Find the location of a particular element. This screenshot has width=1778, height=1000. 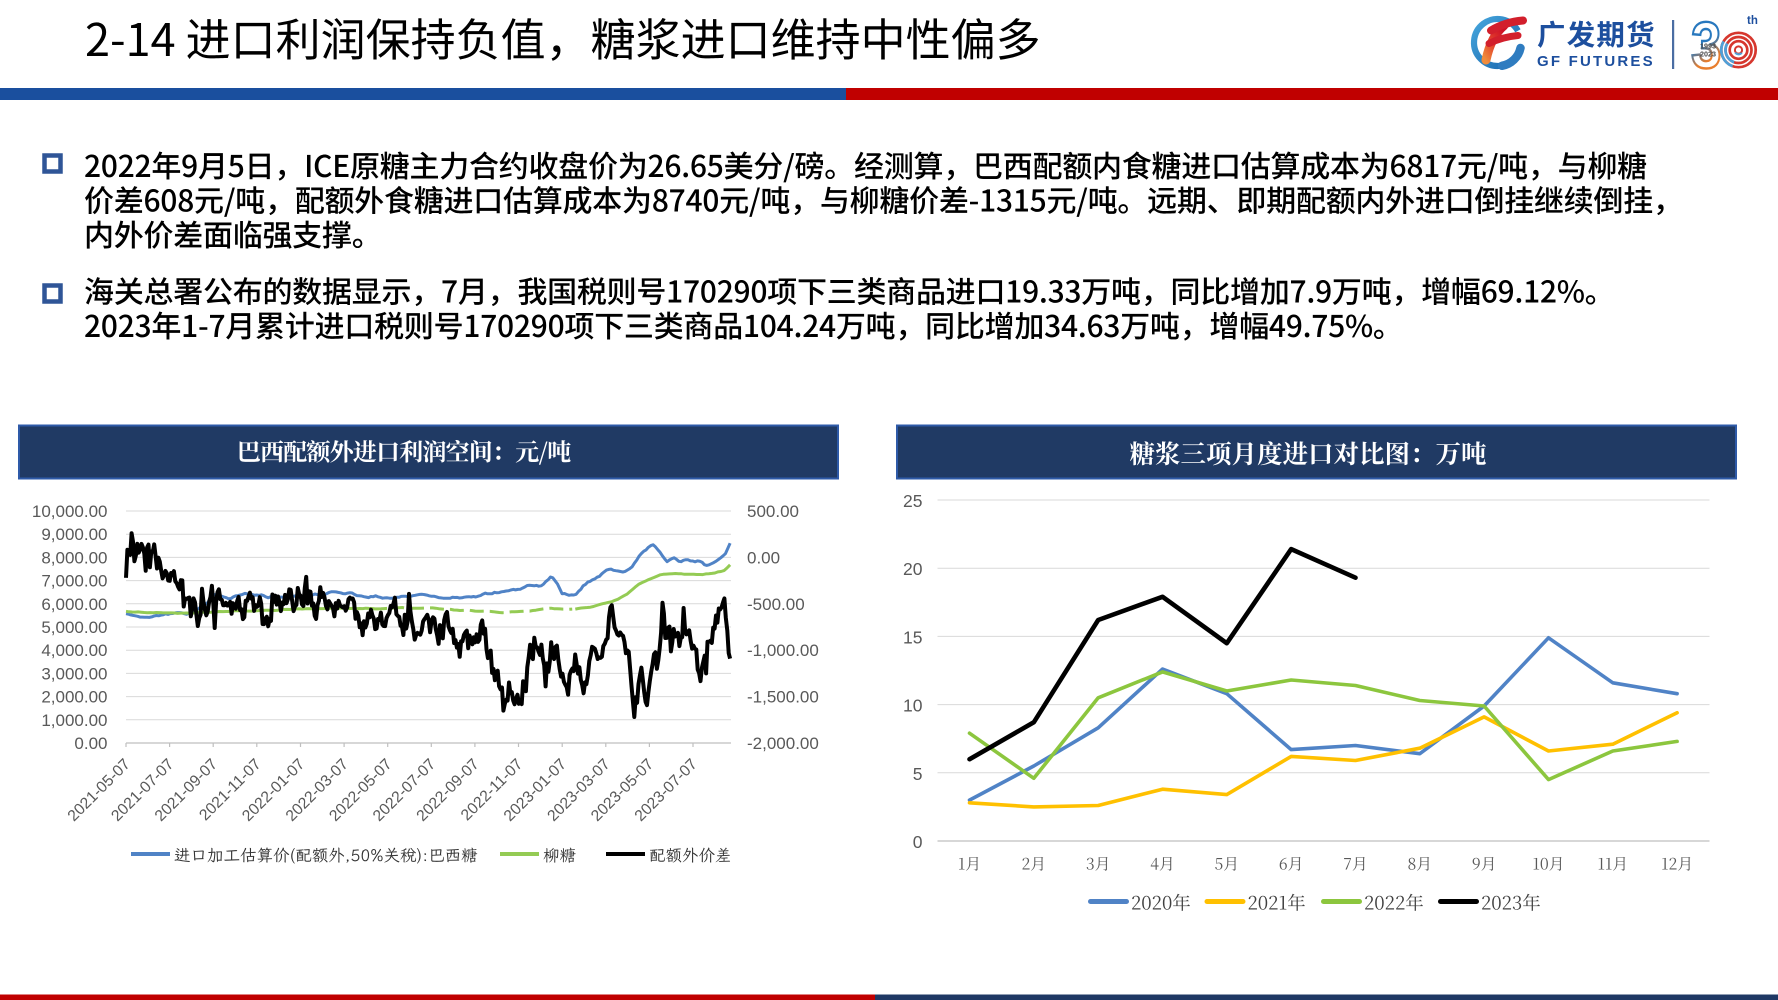

svg-text: -1,500.00 is located at coordinates (783, 697).